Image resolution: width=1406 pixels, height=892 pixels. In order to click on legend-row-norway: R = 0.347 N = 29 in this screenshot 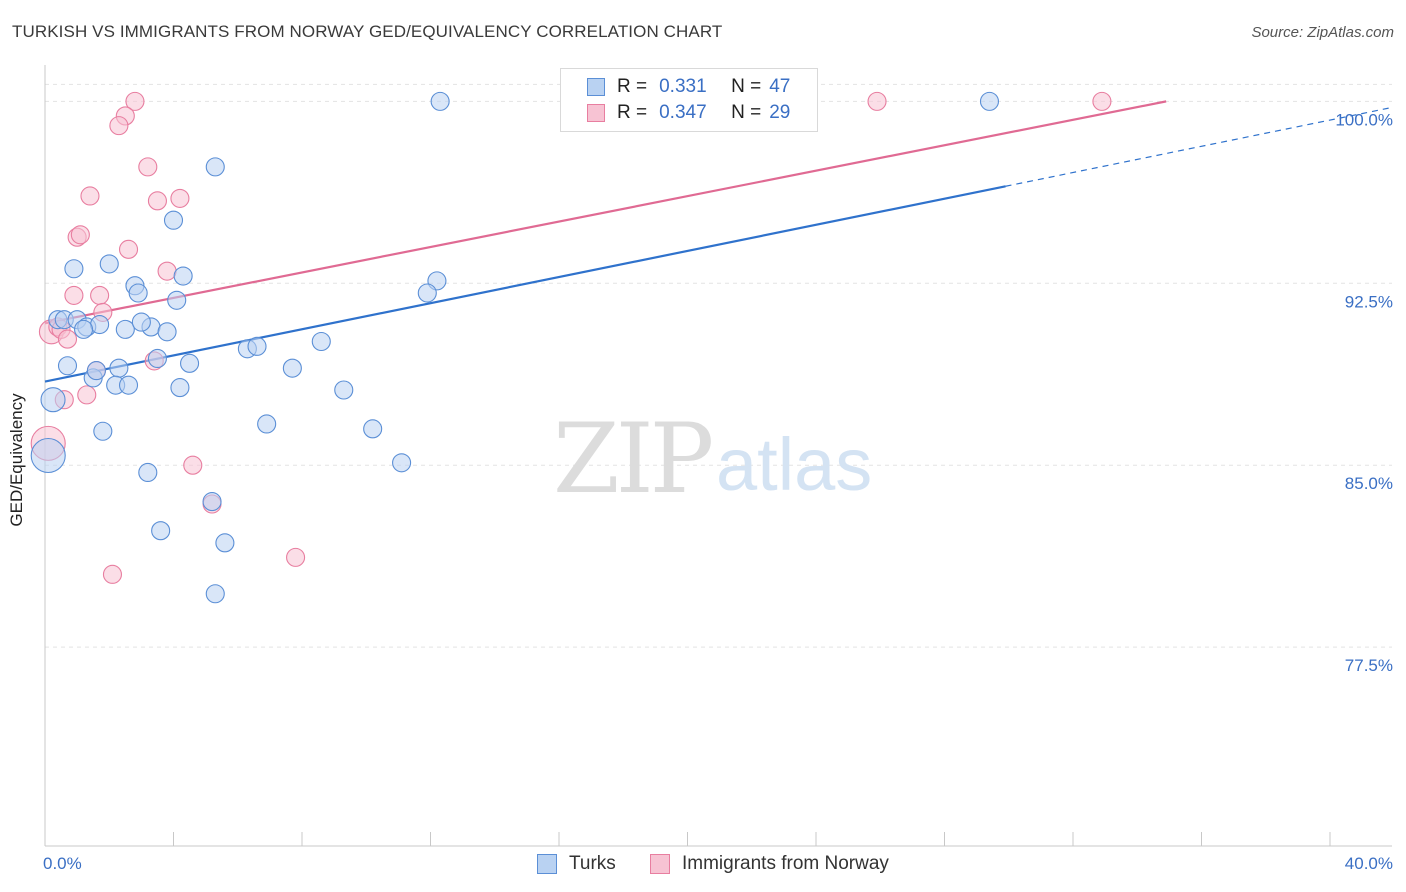, I will do `click(688, 113)`.